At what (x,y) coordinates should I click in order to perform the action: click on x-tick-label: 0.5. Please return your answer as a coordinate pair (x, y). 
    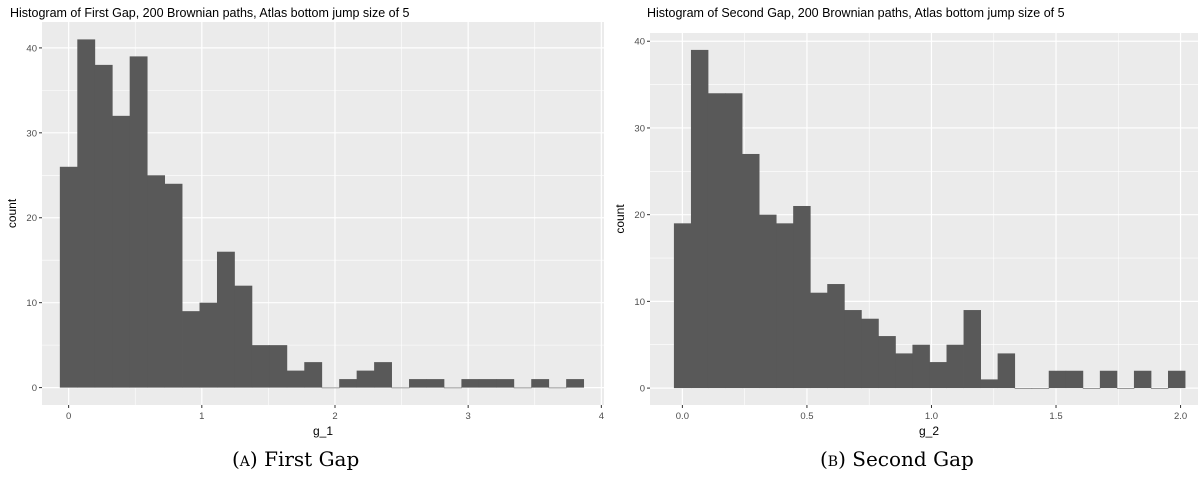
    Looking at the image, I should click on (806, 416).